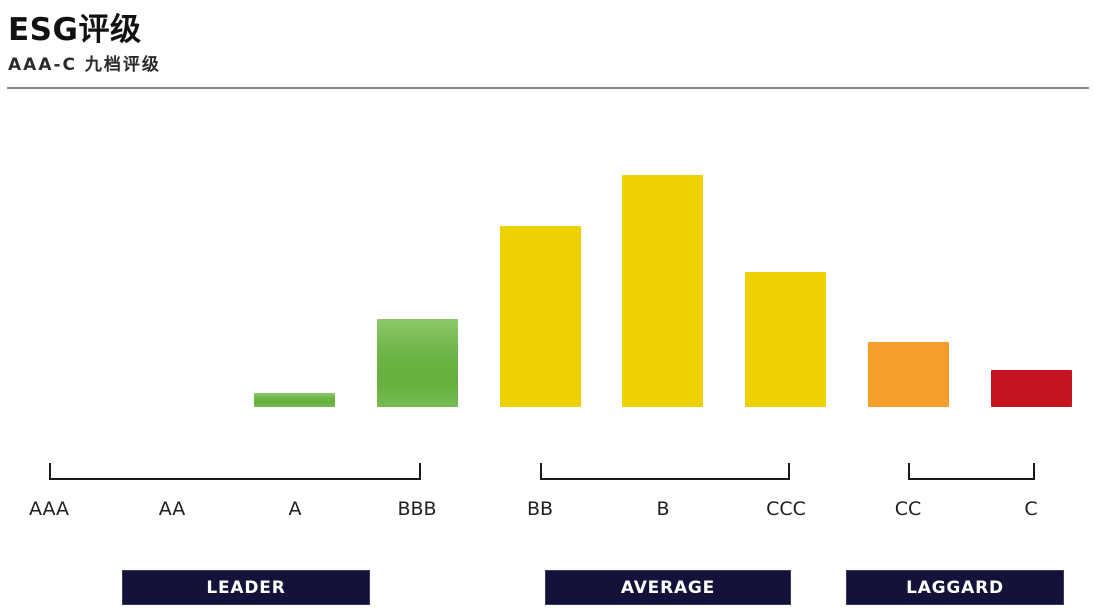  What do you see at coordinates (417, 363) in the screenshot?
I see `bar-BBB` at bounding box center [417, 363].